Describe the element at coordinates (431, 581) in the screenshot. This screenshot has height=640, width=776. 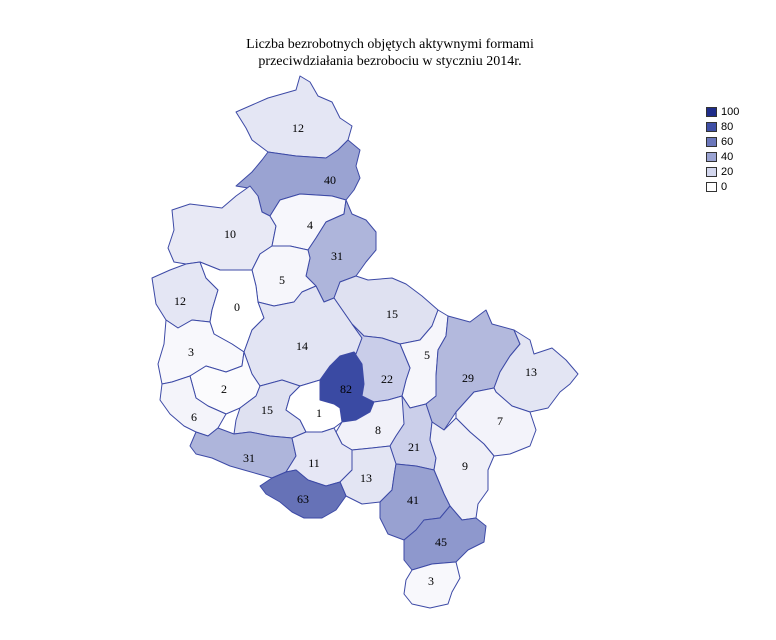
I see `label-r31: 3` at that location.